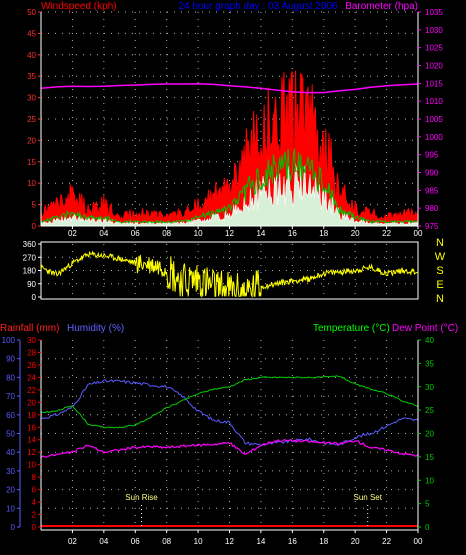  I want to click on wind-axis-title: Windspeed (kph), so click(79, 6).